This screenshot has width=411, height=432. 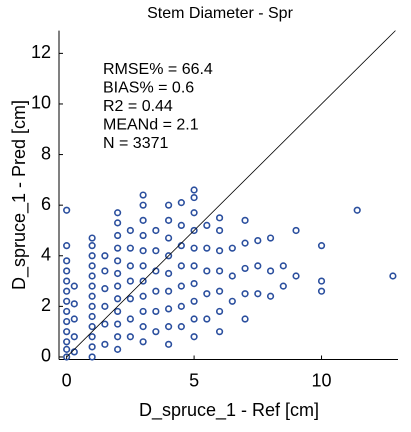 I want to click on y-tick-label: 2, so click(x=46, y=305).